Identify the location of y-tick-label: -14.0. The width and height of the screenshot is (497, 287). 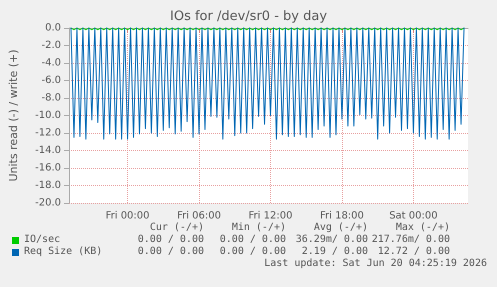
(48, 150).